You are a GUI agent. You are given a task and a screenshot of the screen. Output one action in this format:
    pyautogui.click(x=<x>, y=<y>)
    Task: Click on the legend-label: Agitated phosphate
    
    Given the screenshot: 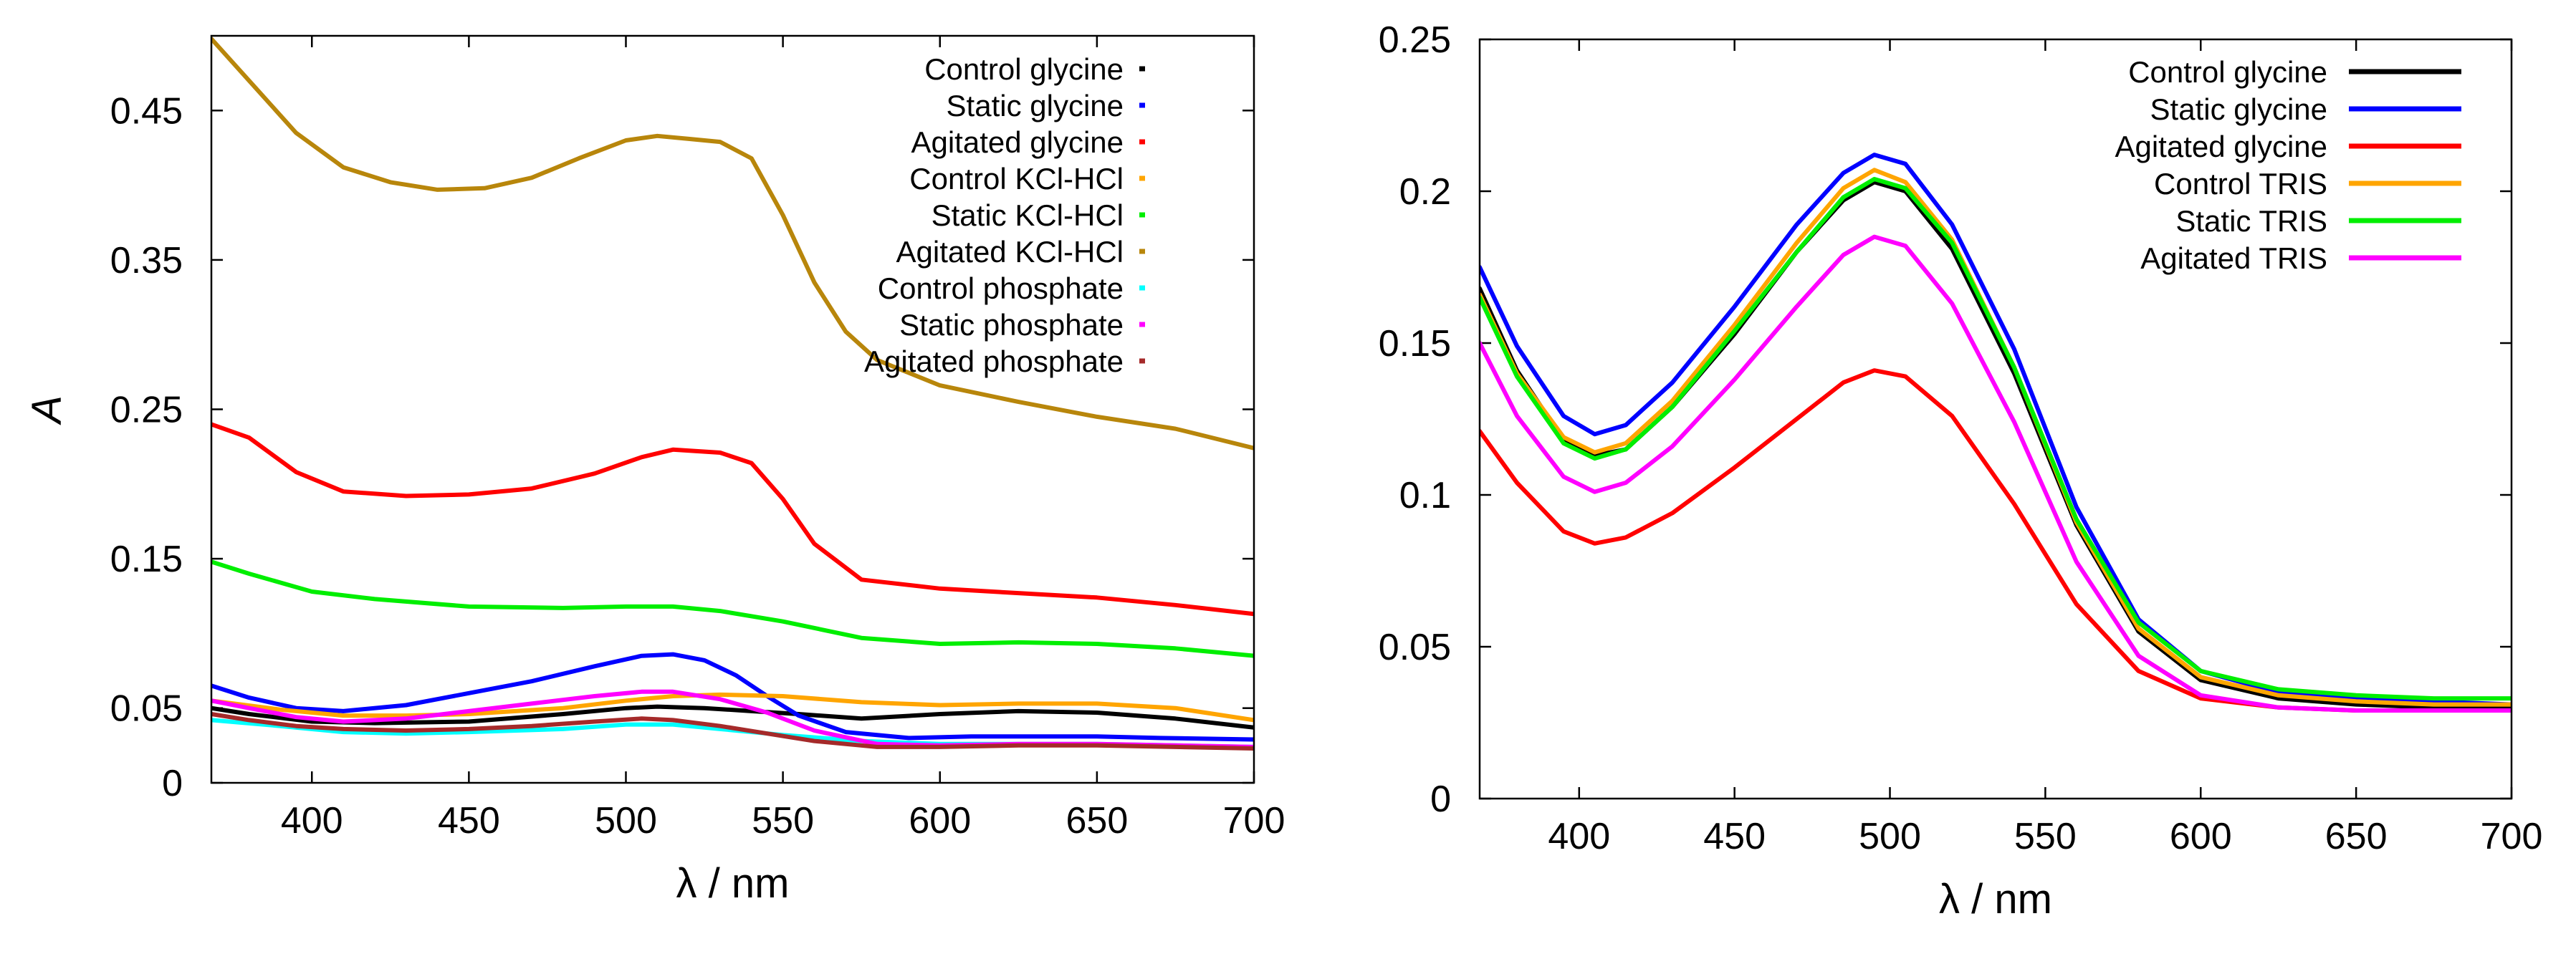 What is the action you would take?
    pyautogui.click(x=994, y=361)
    